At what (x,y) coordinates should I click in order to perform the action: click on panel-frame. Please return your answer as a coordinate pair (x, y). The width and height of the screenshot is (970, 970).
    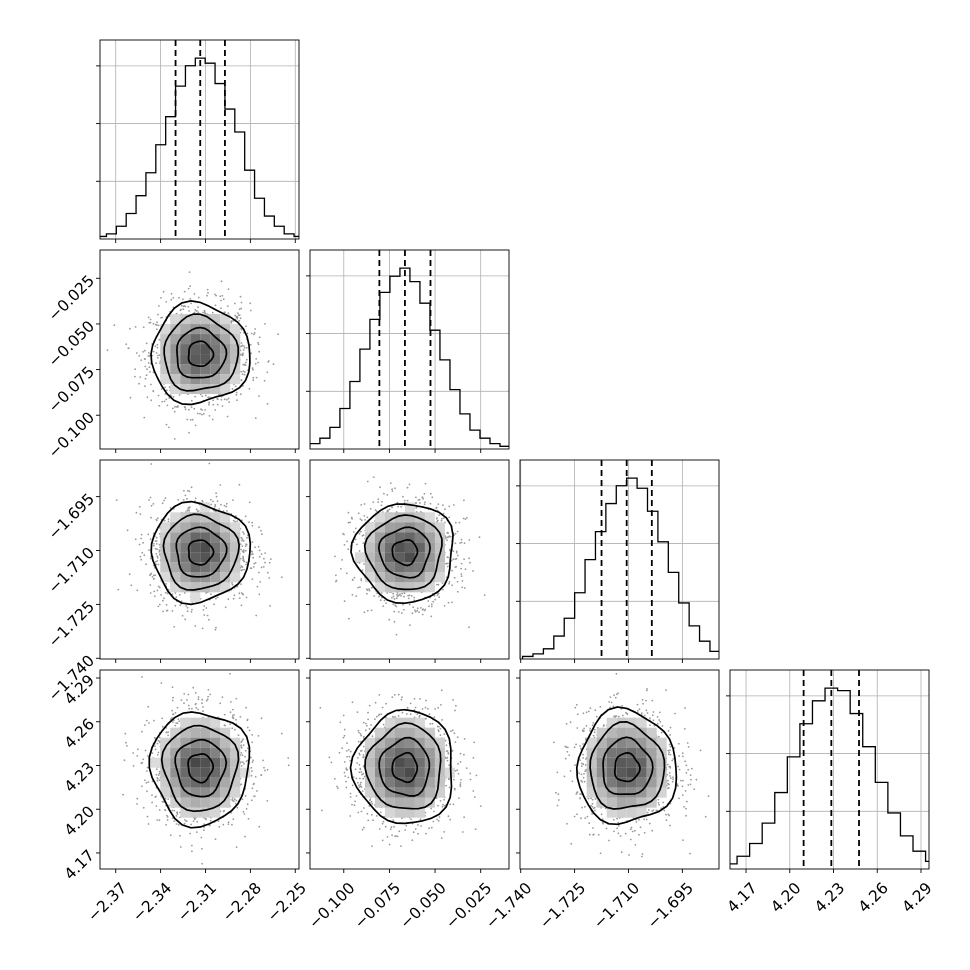
    Looking at the image, I should click on (409, 559).